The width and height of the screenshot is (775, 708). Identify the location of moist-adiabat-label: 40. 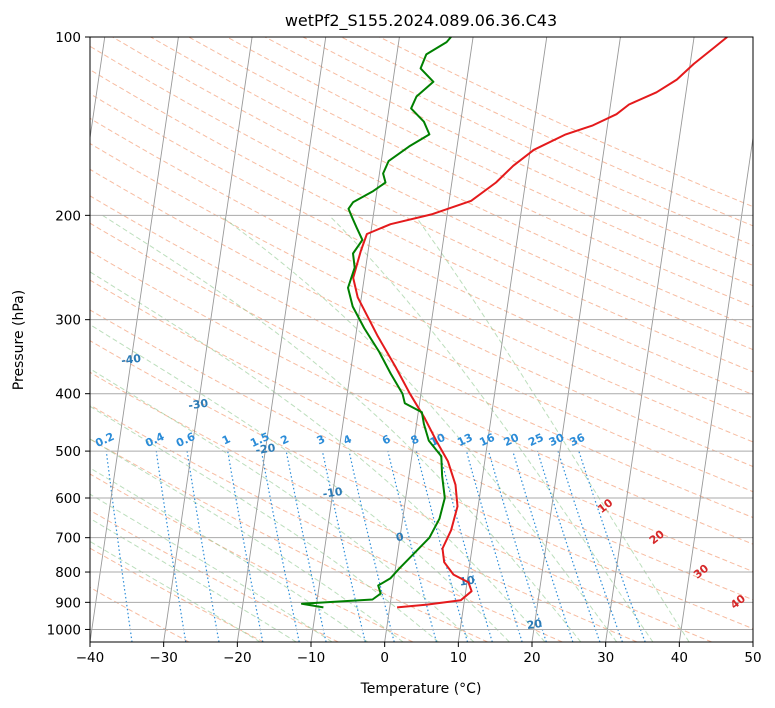
(738, 602).